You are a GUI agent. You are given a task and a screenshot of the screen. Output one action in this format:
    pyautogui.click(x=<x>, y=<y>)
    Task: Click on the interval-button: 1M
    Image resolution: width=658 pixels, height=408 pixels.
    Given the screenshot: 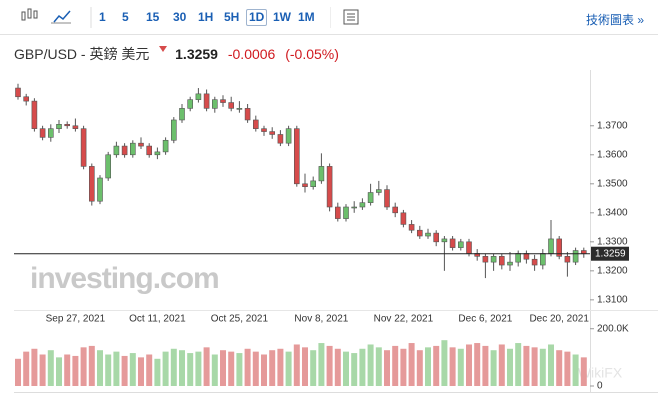 What is the action you would take?
    pyautogui.click(x=306, y=17)
    